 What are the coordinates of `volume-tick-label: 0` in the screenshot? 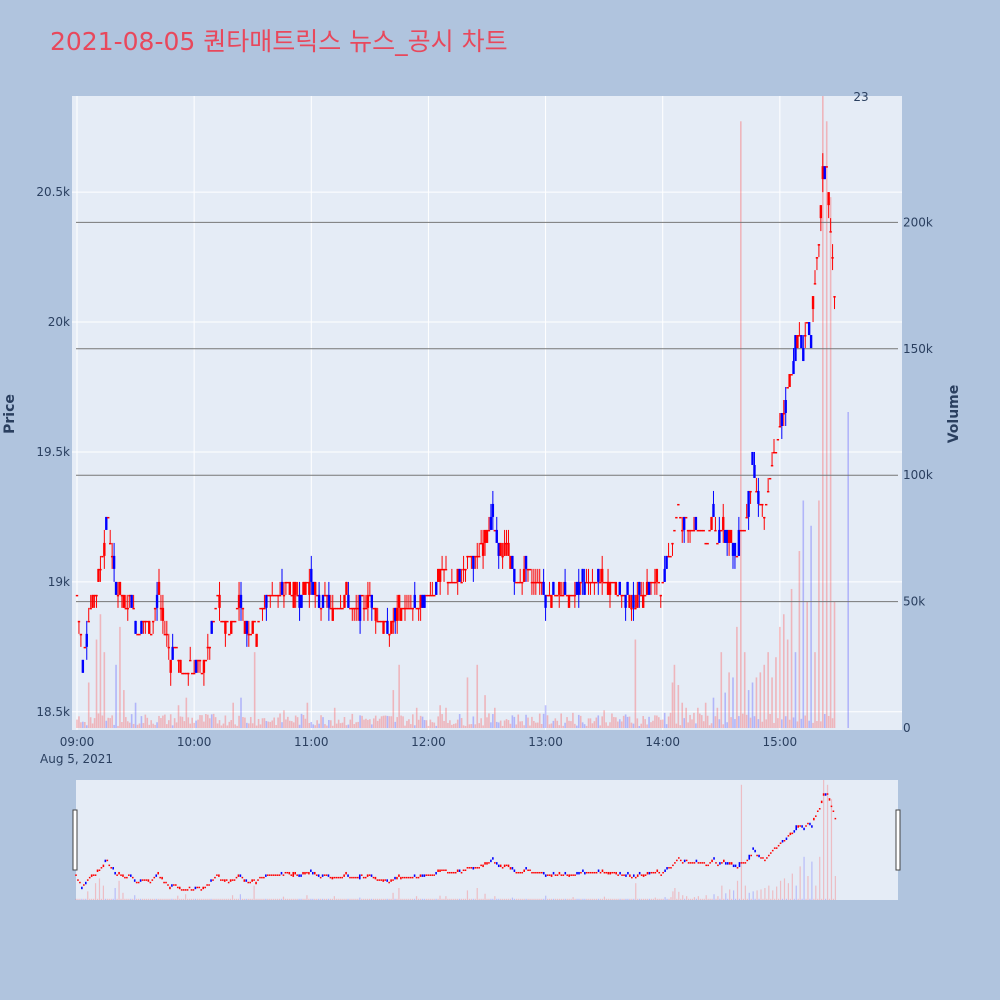 It's located at (907, 728).